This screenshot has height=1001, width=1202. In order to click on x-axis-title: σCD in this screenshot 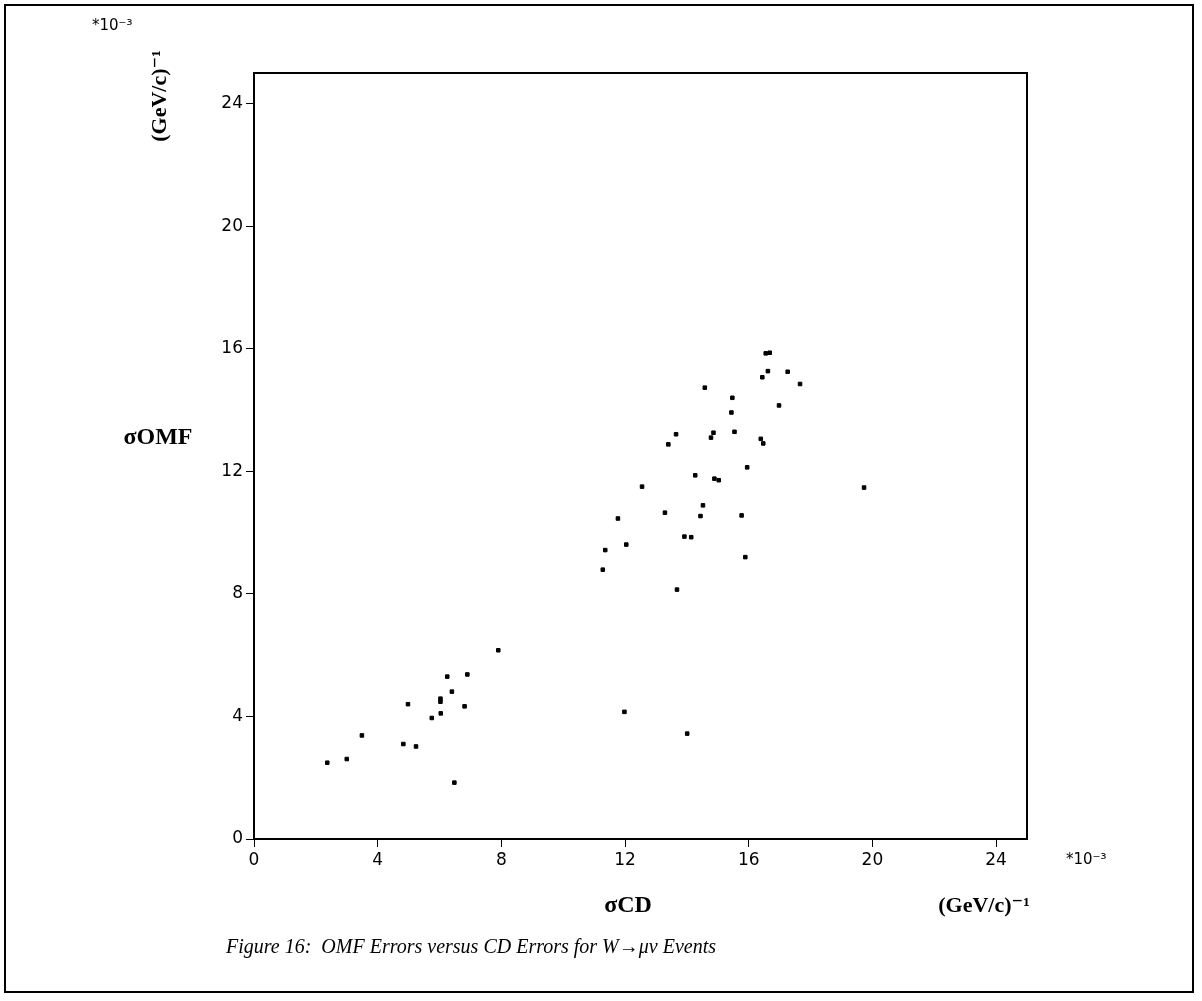, I will do `click(628, 904)`.